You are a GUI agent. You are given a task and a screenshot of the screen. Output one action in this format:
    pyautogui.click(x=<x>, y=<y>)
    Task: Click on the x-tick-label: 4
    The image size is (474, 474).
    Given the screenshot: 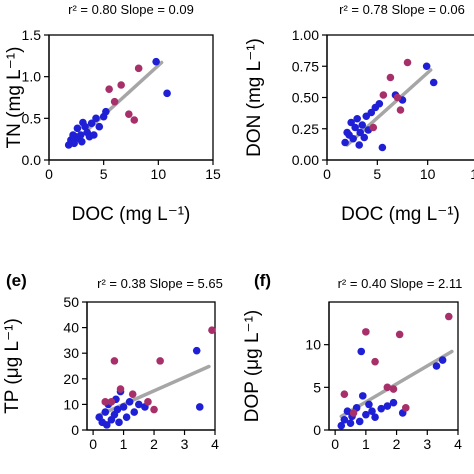 What is the action you would take?
    pyautogui.click(x=215, y=444)
    